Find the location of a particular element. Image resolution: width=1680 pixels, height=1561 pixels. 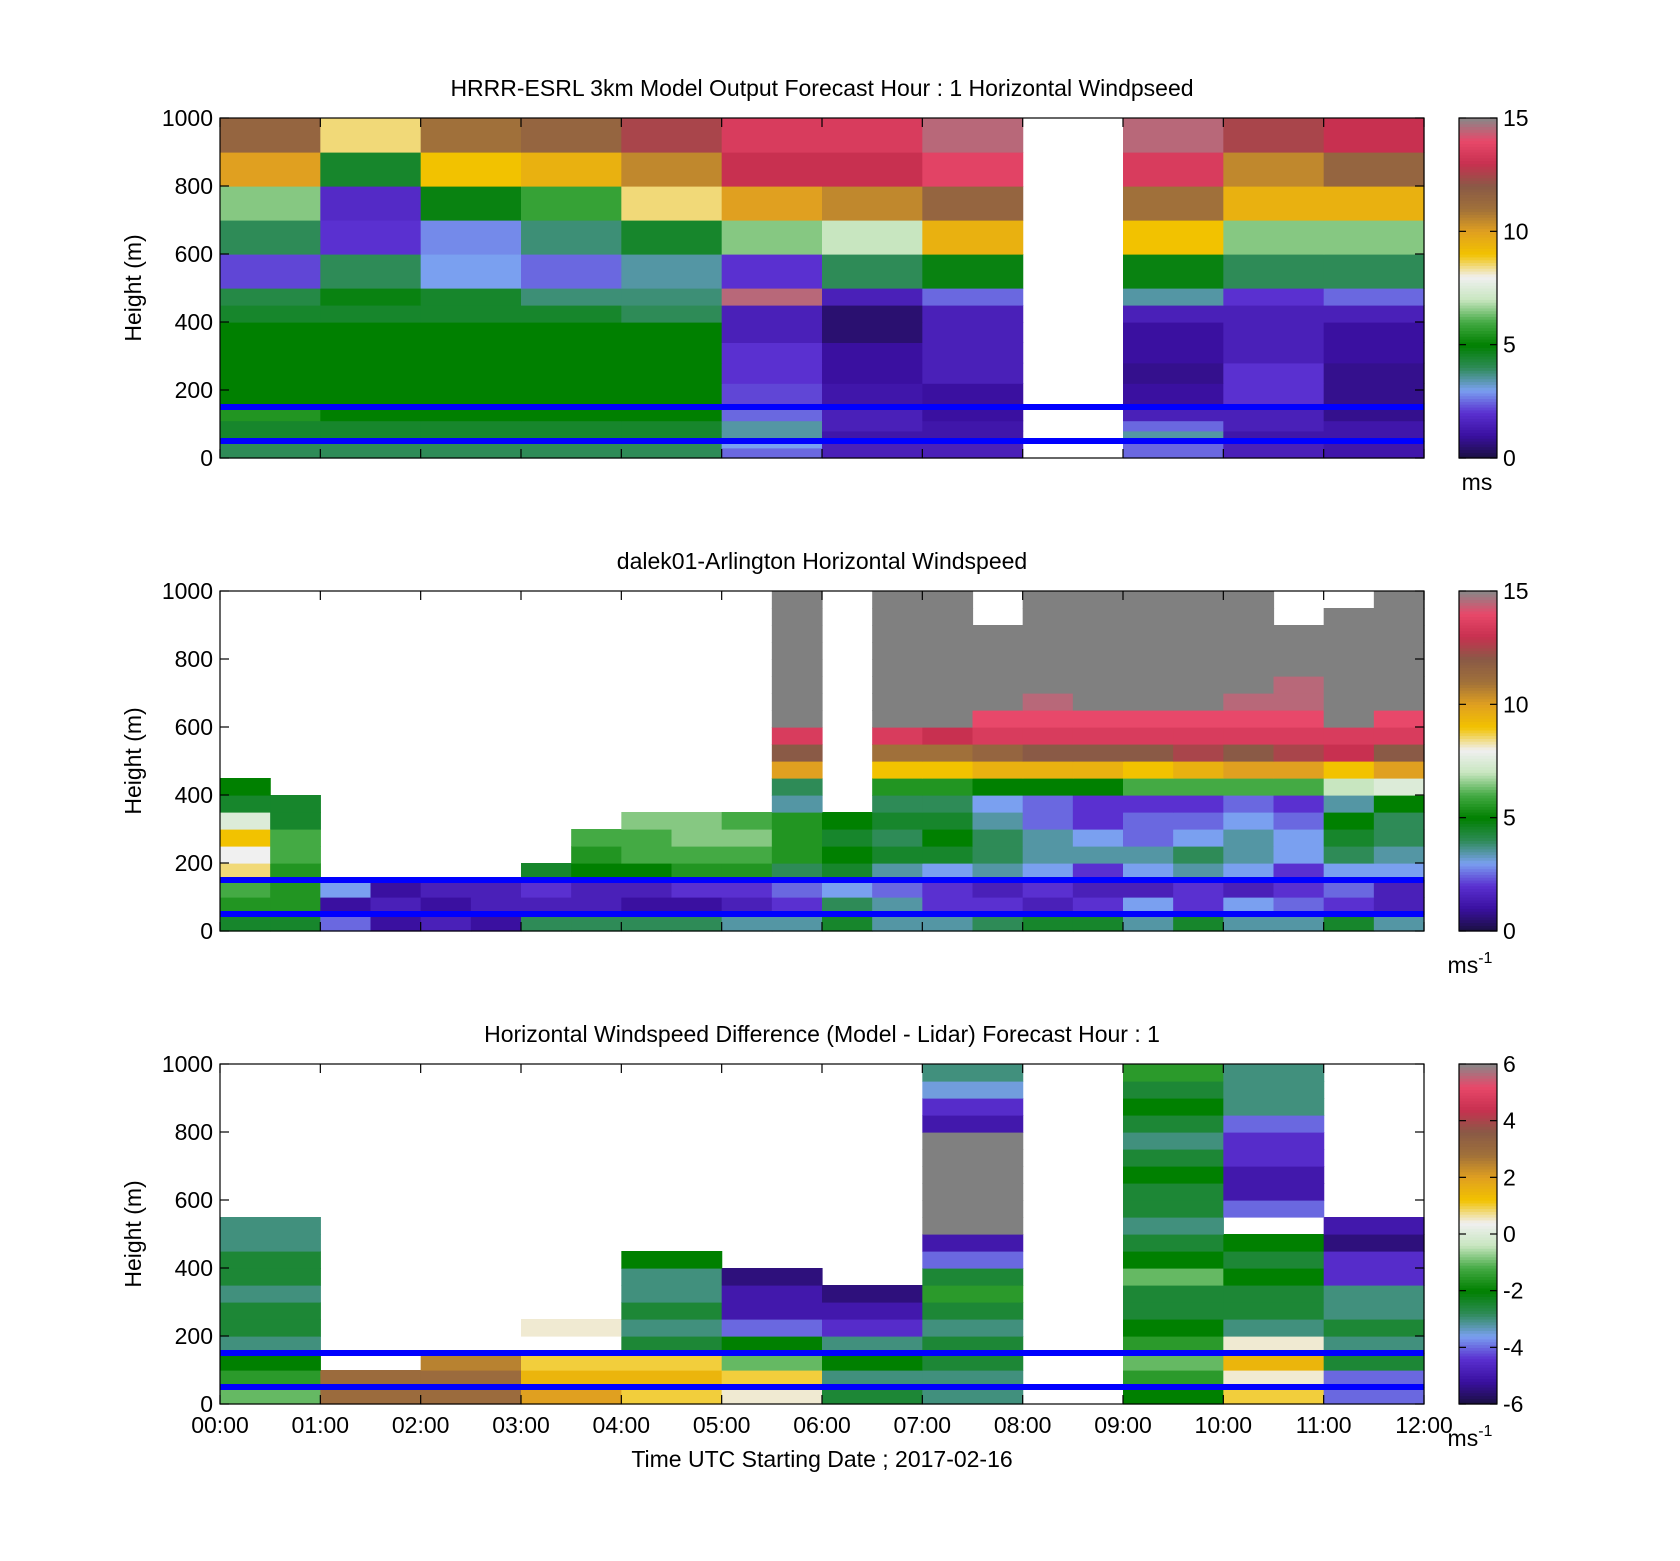

x-tick-label: 09:00 is located at coordinates (1123, 1425).